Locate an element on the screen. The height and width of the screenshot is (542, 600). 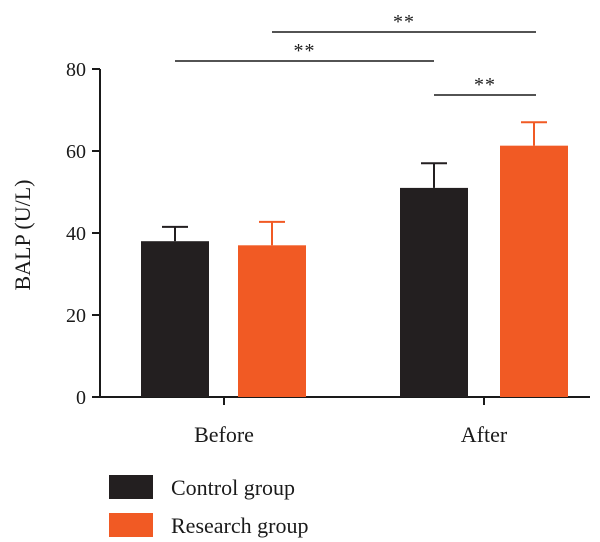
legend-label: Control group is located at coordinates (233, 487).